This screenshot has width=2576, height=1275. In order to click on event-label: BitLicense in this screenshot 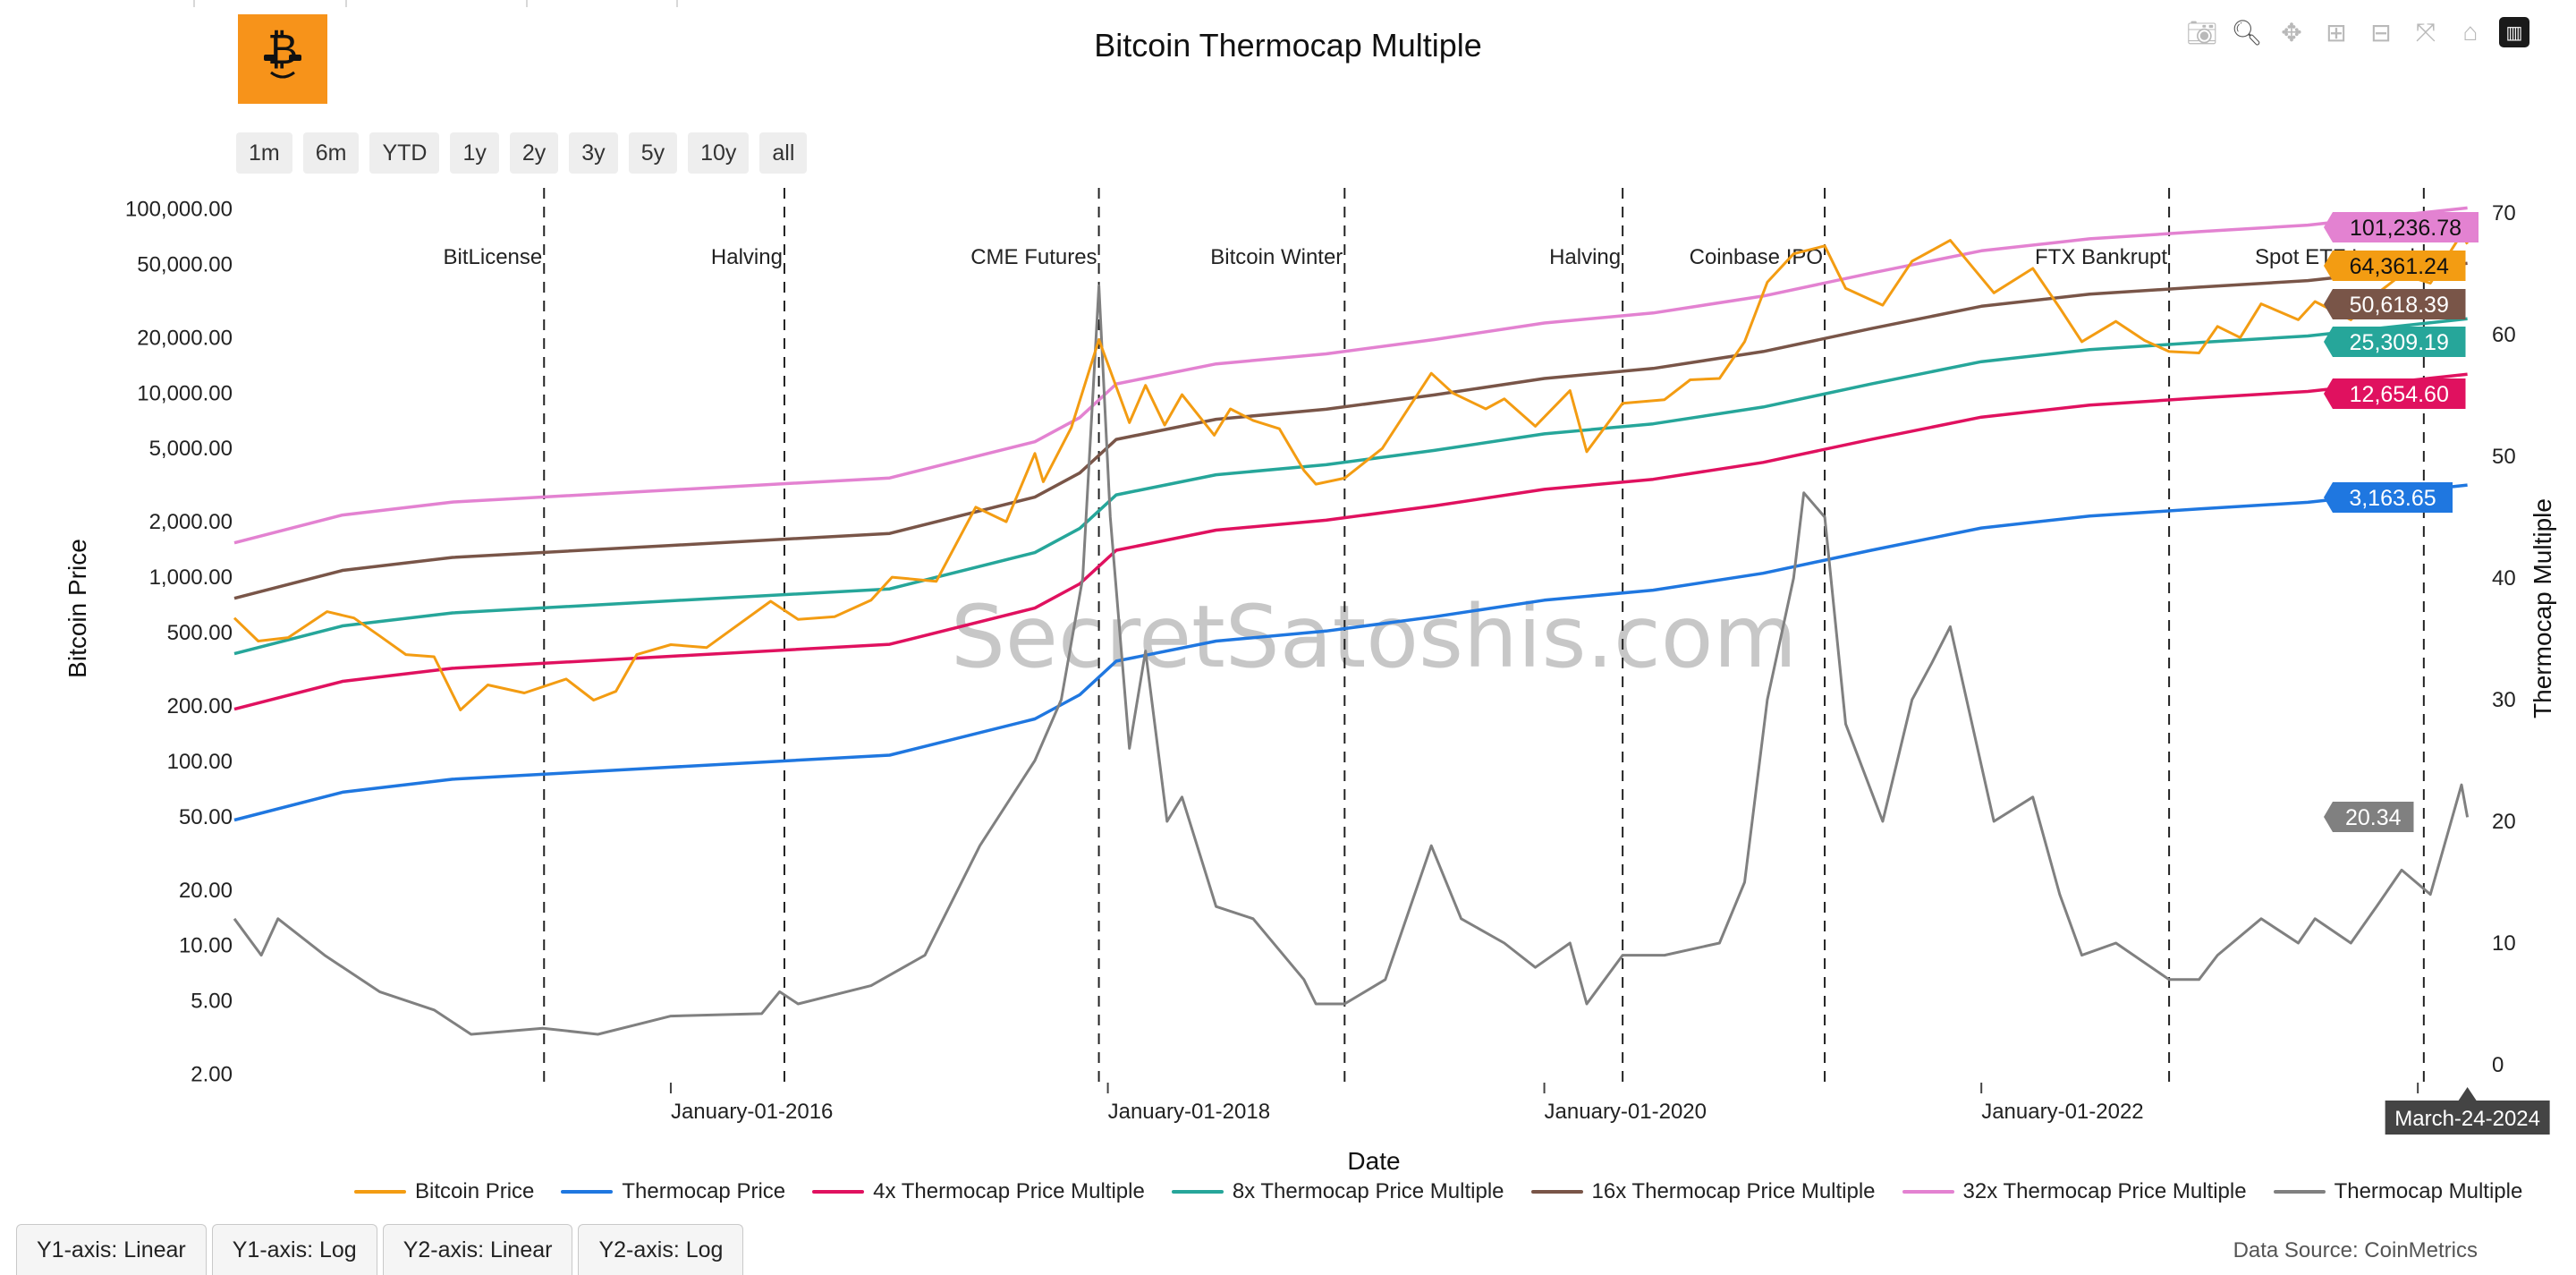, I will do `click(493, 257)`.